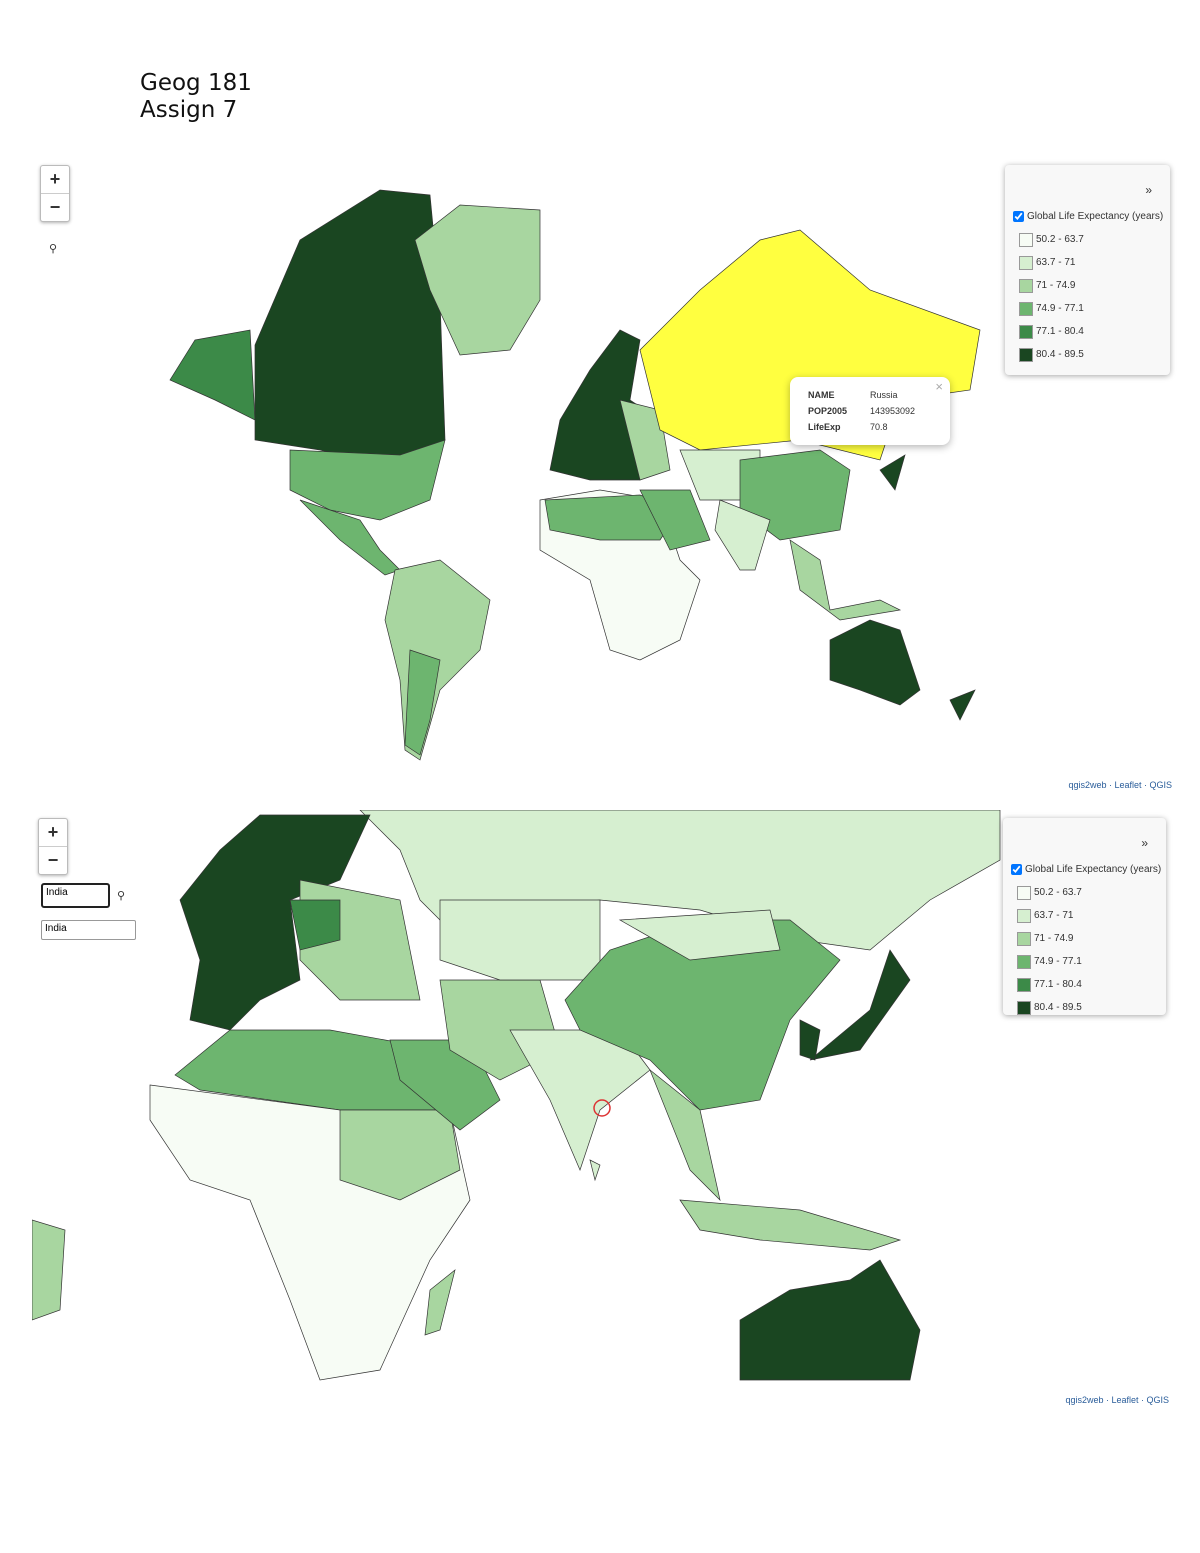 Image resolution: width=1200 pixels, height=1553 pixels. Describe the element at coordinates (870, 427) in the screenshot. I see `popup-row: LifeExp 70.8` at that location.